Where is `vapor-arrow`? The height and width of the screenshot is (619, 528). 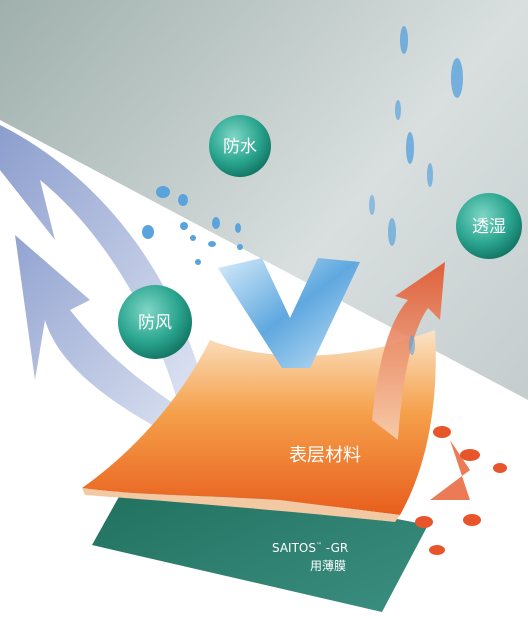 vapor-arrow is located at coordinates (408, 351).